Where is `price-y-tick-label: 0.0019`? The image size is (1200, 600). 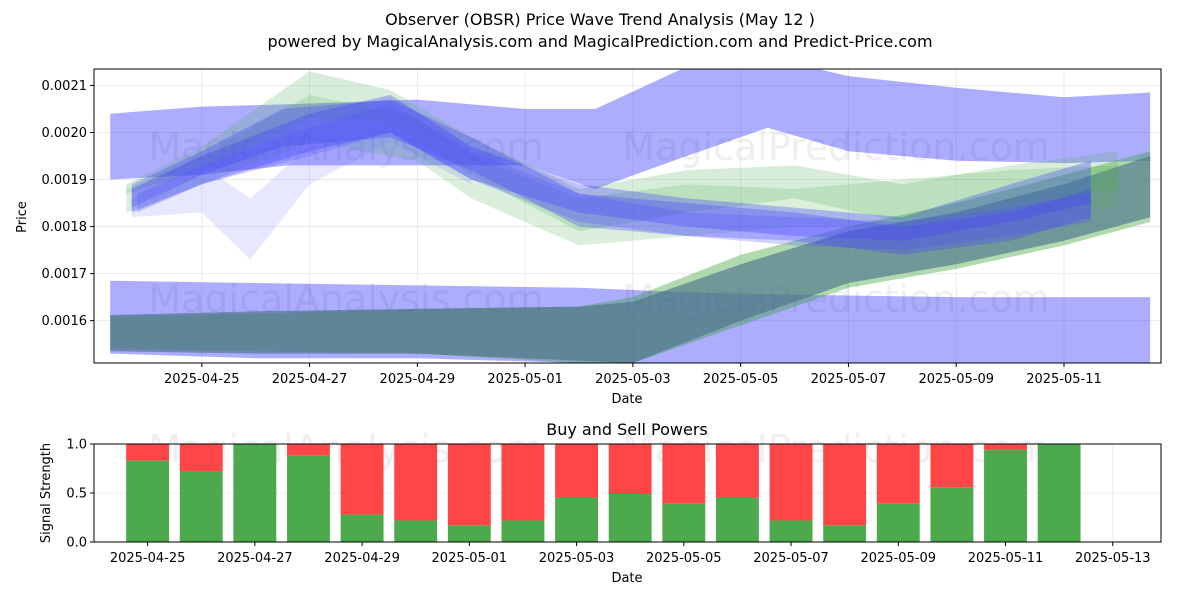 price-y-tick-label: 0.0019 is located at coordinates (65, 180).